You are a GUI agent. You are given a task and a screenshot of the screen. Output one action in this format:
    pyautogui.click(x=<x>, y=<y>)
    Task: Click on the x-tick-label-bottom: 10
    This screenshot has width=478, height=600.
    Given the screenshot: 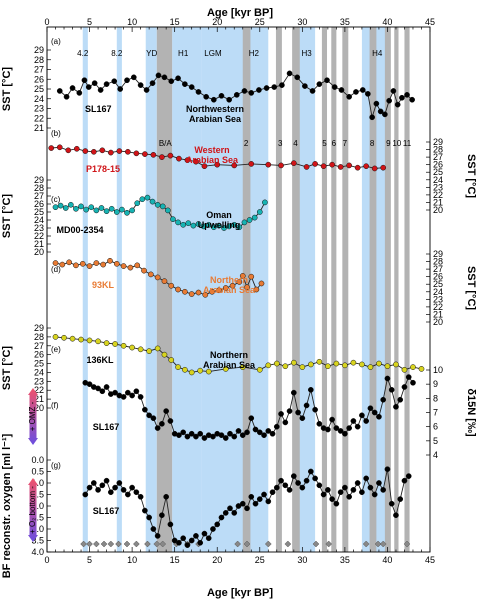 What is the action you would take?
    pyautogui.click(x=132, y=560)
    